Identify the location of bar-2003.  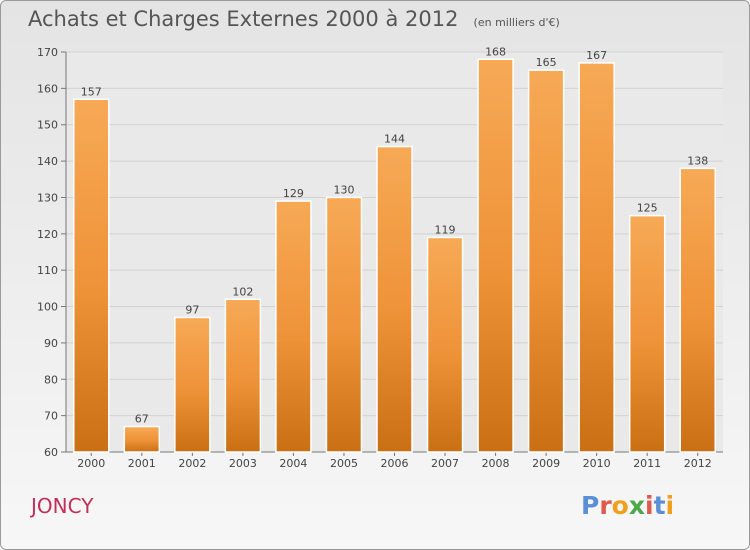
(243, 375).